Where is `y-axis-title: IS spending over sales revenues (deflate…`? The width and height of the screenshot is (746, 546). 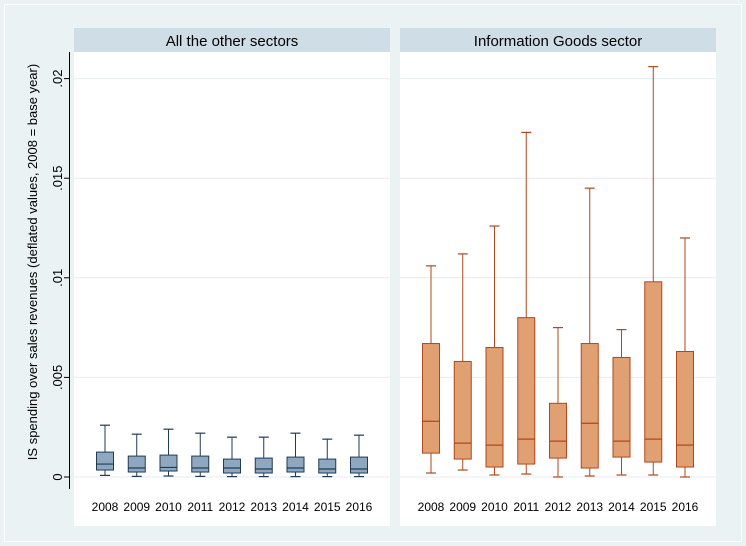 y-axis-title: IS spending over sales revenues (deflate… is located at coordinates (32, 262).